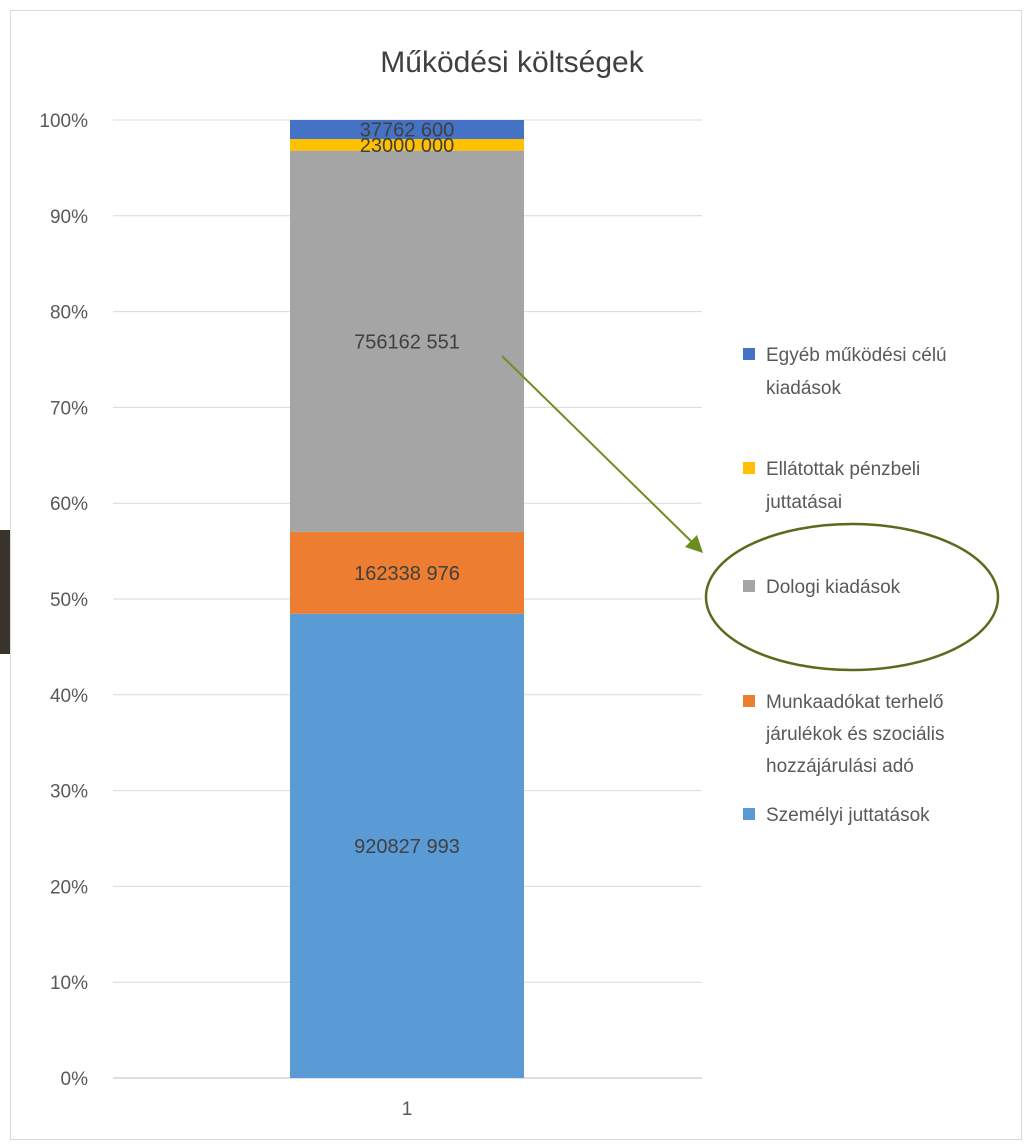 This screenshot has width=1025, height=1144. What do you see at coordinates (69, 313) in the screenshot?
I see `y-tick-label: 80%` at bounding box center [69, 313].